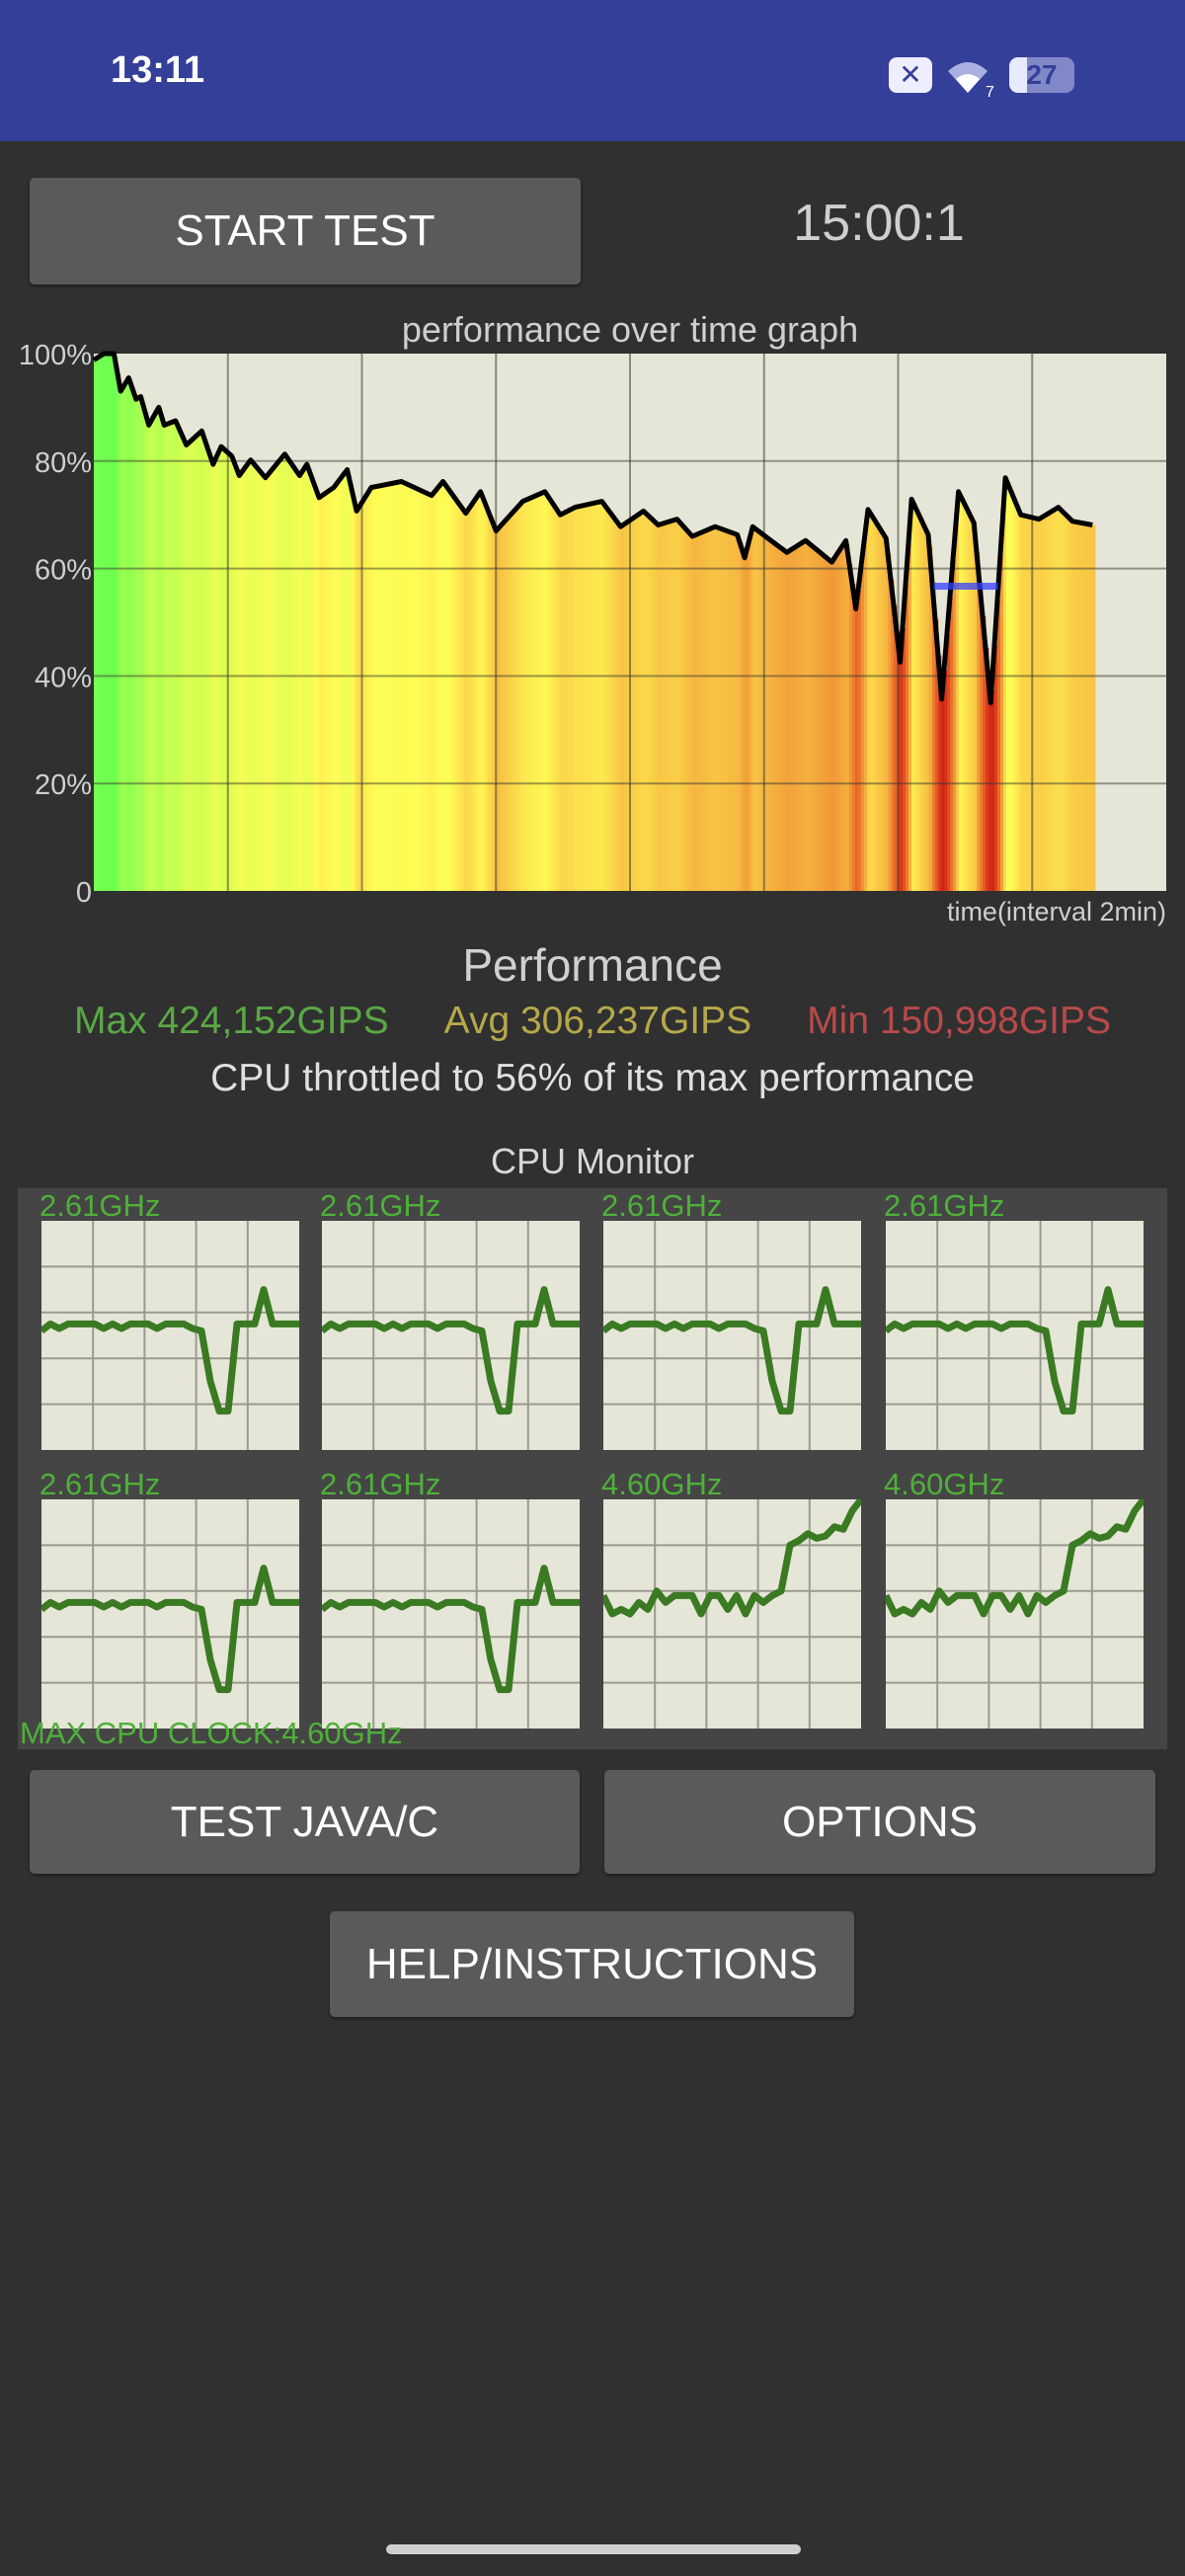 Image resolution: width=1185 pixels, height=2576 pixels. What do you see at coordinates (594, 2549) in the screenshot?
I see `home-indicator` at bounding box center [594, 2549].